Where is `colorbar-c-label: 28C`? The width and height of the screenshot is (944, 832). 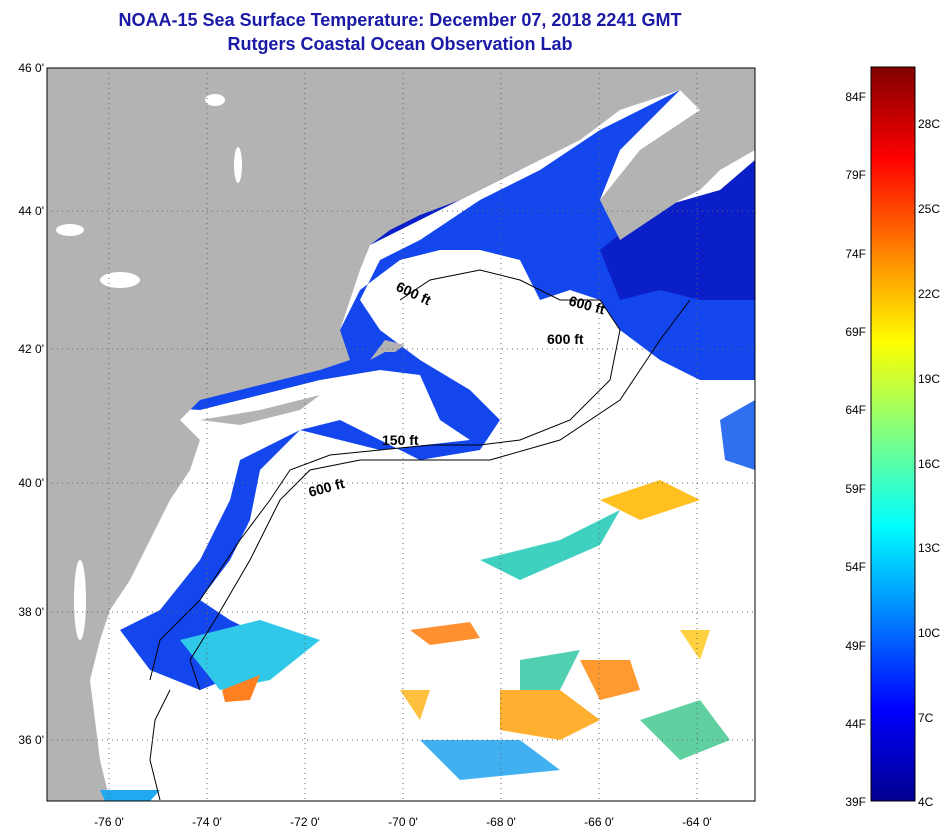
colorbar-c-label: 28C is located at coordinates (929, 124).